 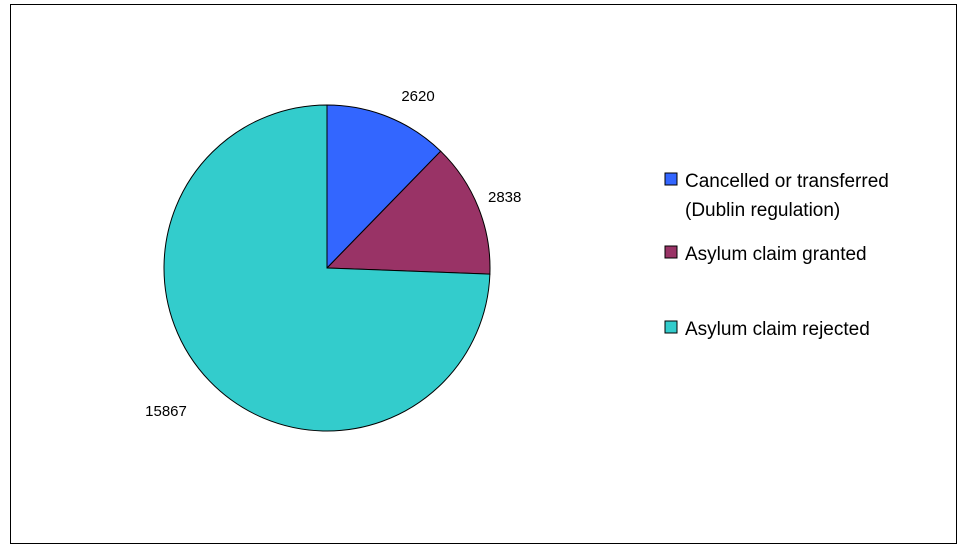 What do you see at coordinates (417, 96) in the screenshot?
I see `data-label-0: 2620` at bounding box center [417, 96].